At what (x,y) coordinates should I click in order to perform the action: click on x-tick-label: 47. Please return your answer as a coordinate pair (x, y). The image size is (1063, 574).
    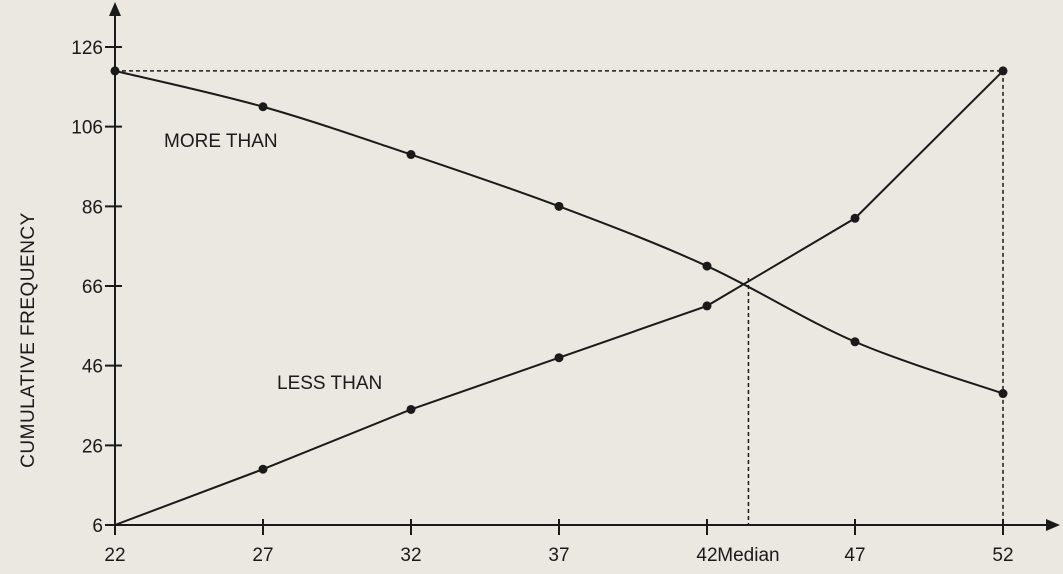
    Looking at the image, I should click on (854, 555).